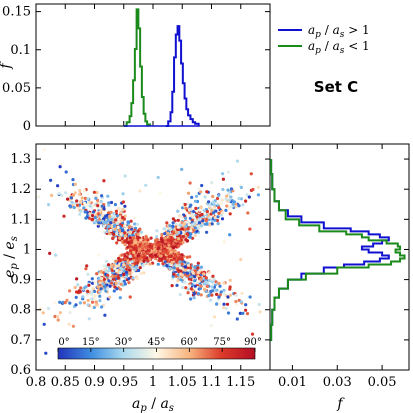 This screenshot has height=413, width=413. I want to click on right-histogram-line, so click(338, 250).